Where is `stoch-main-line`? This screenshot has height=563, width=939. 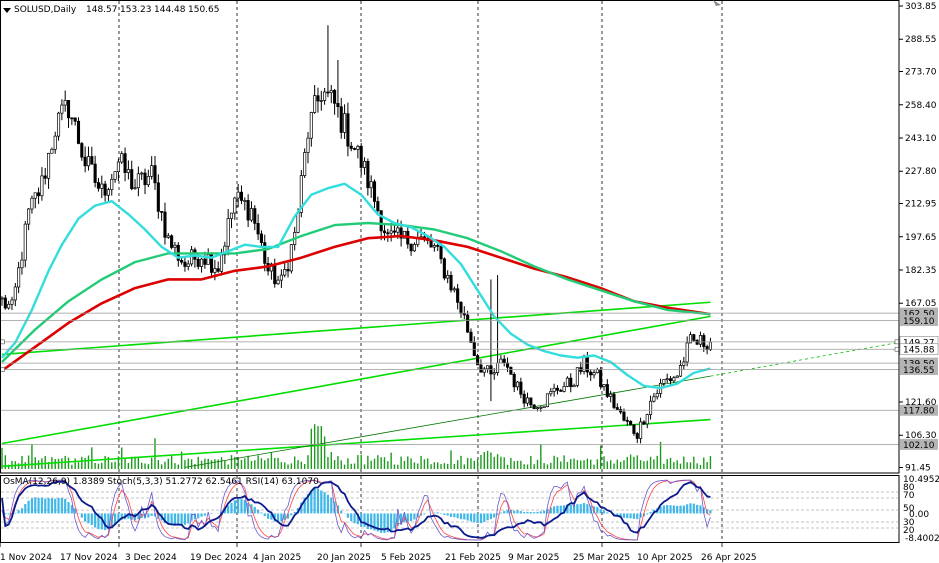
stoch-main-line is located at coordinates (356, 510).